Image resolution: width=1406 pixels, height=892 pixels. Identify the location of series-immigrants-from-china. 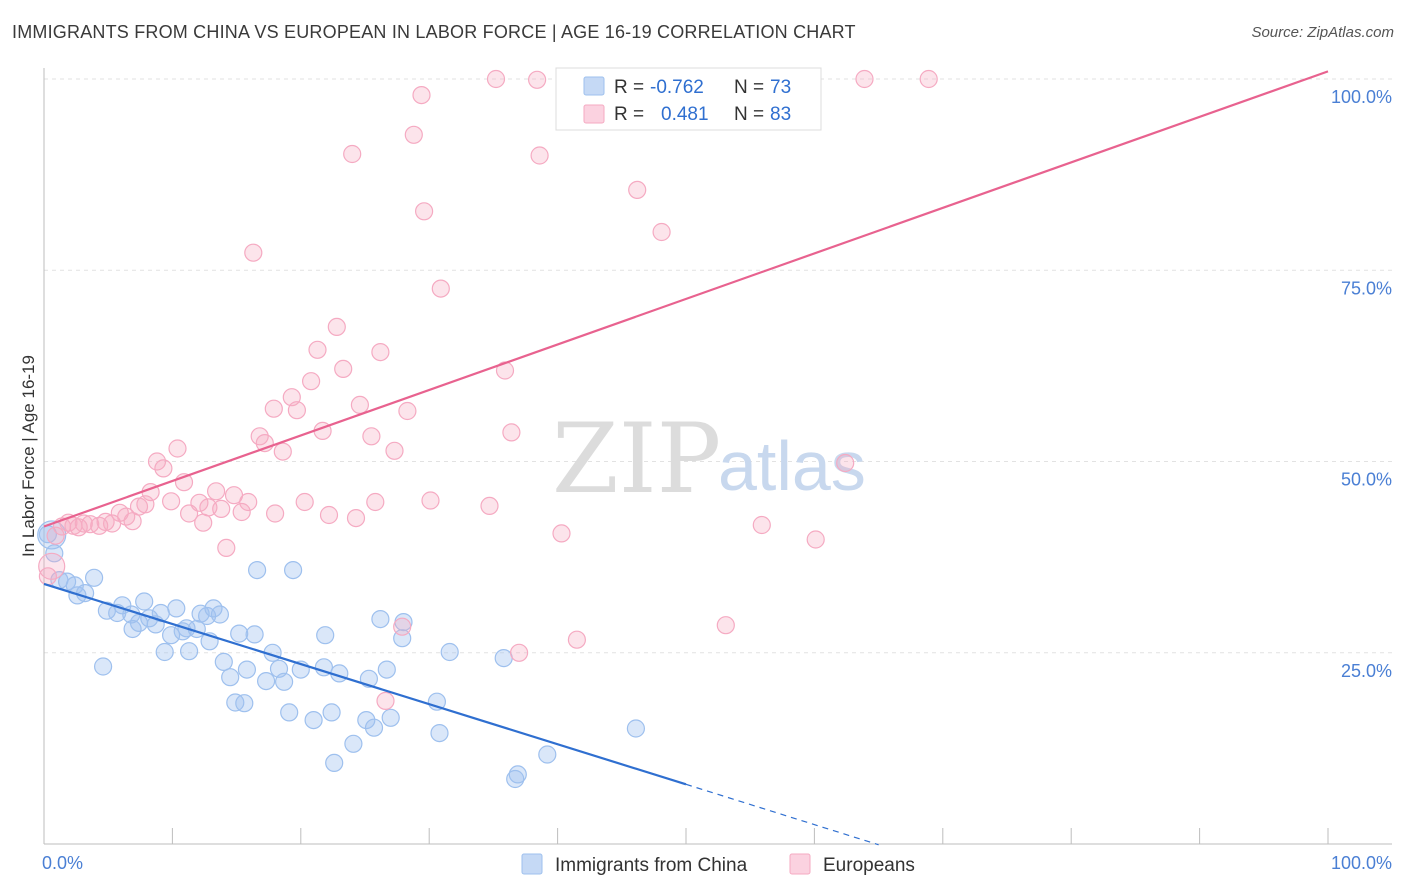
(341, 654).